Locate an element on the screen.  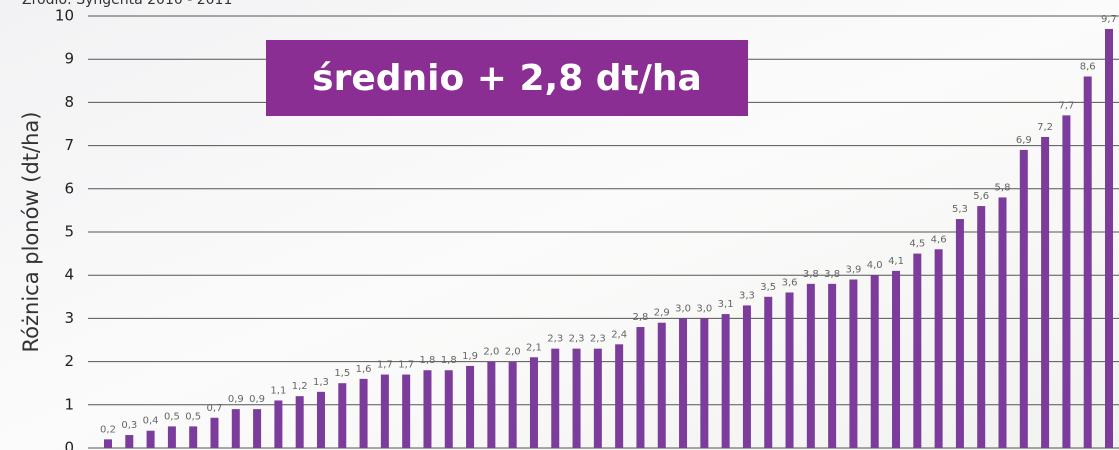
value-label: 2,8 is located at coordinates (640, 317).